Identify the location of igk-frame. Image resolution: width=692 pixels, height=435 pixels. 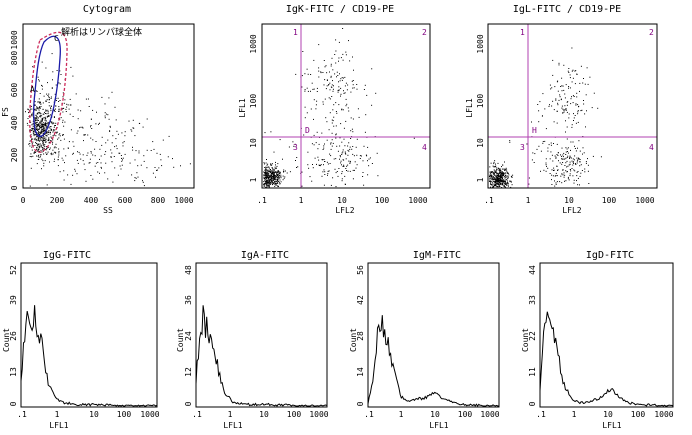
(346, 106).